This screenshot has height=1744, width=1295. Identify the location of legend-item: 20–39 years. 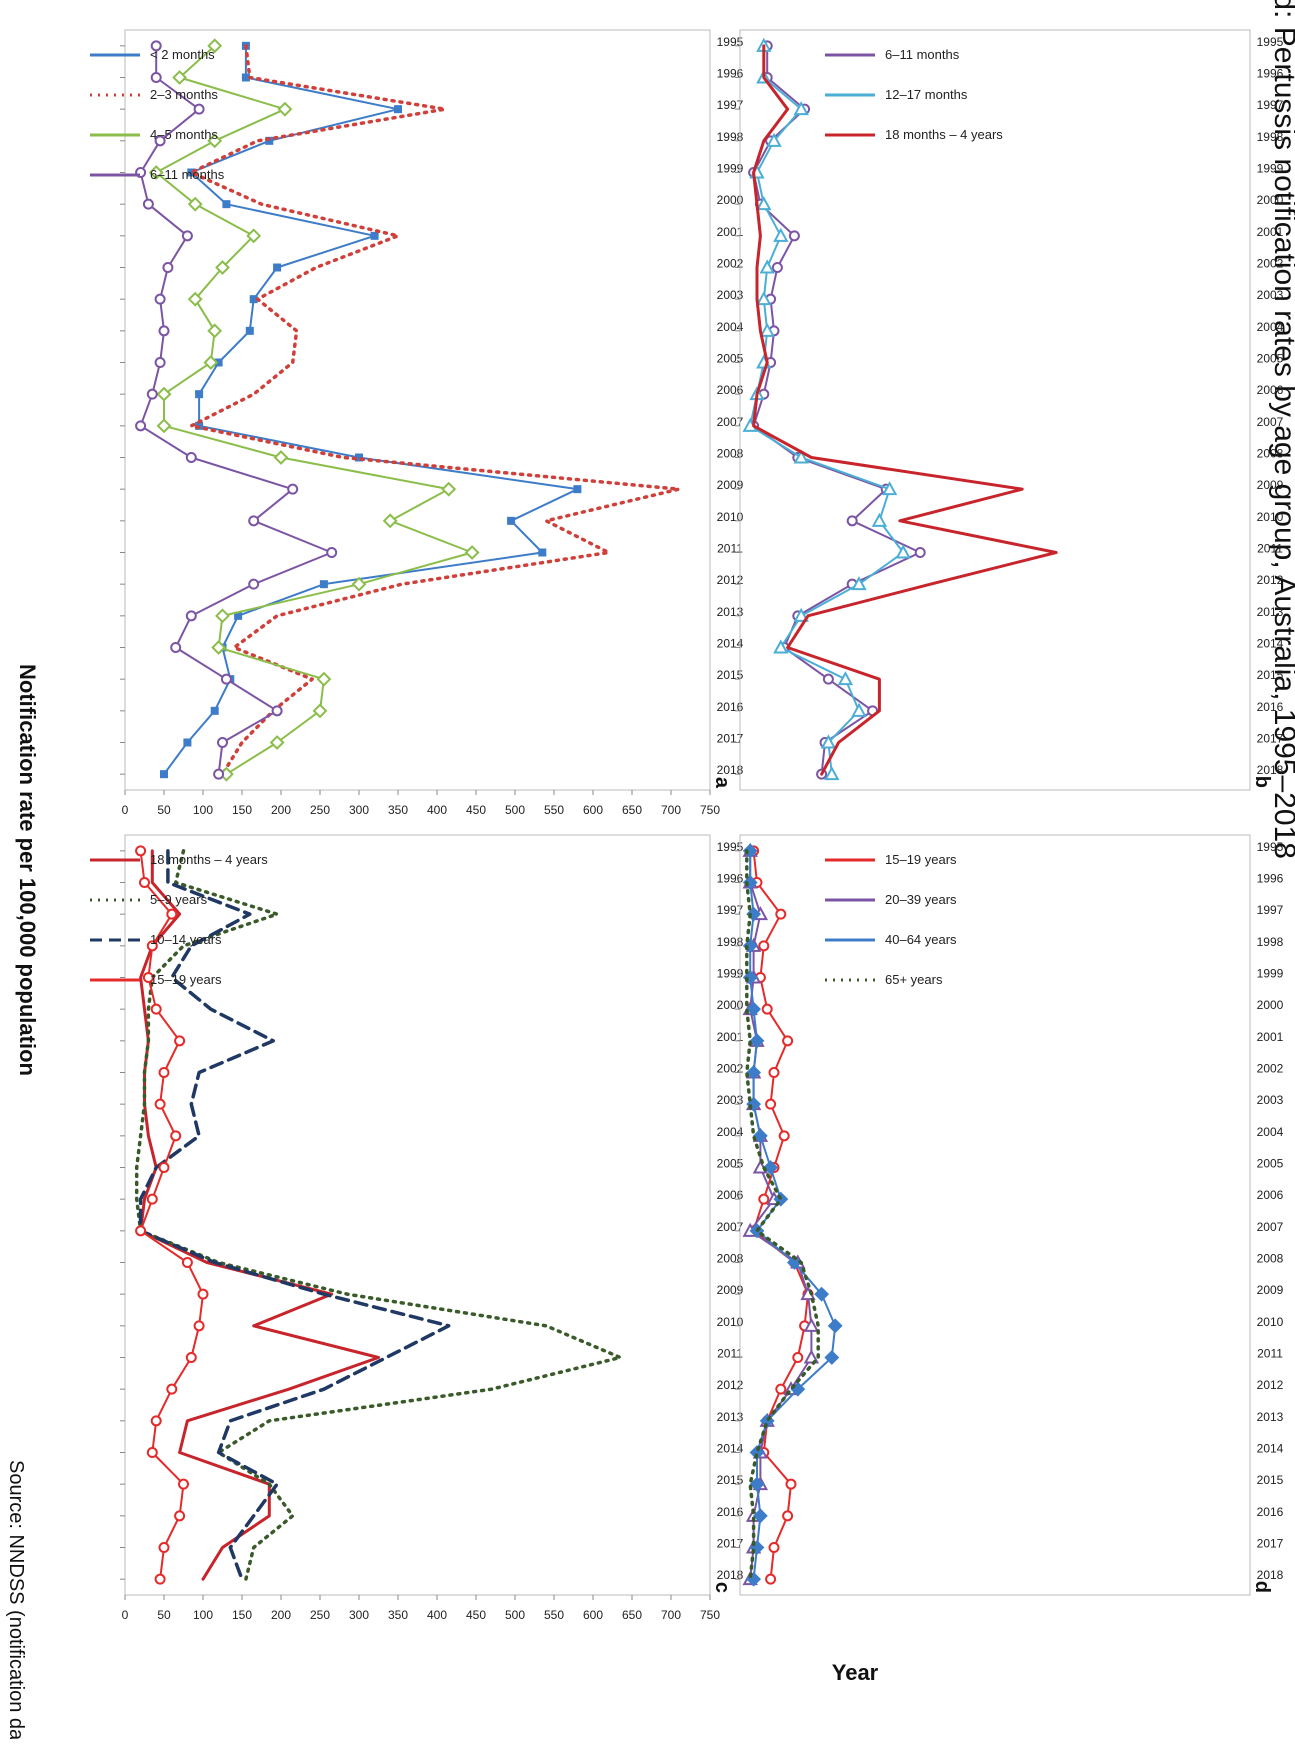
(891, 899).